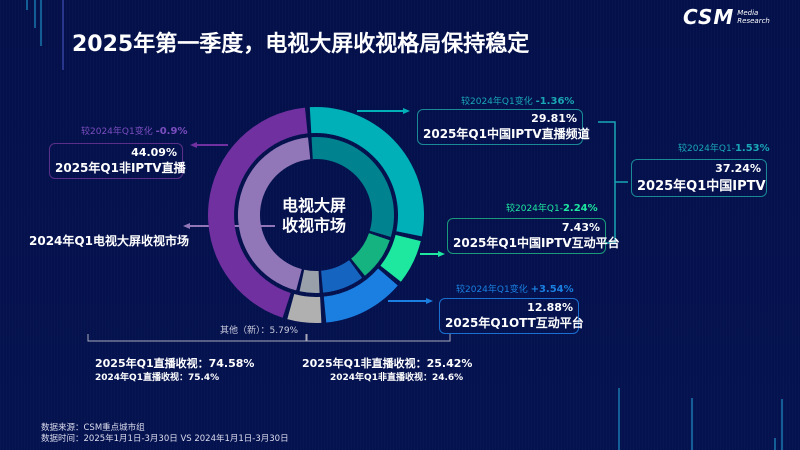  Describe the element at coordinates (165, 439) in the screenshot. I see `footer-time: 数据时间：2025年1月1日-3月30日 VS 2024年1月1日-3月30日` at that location.